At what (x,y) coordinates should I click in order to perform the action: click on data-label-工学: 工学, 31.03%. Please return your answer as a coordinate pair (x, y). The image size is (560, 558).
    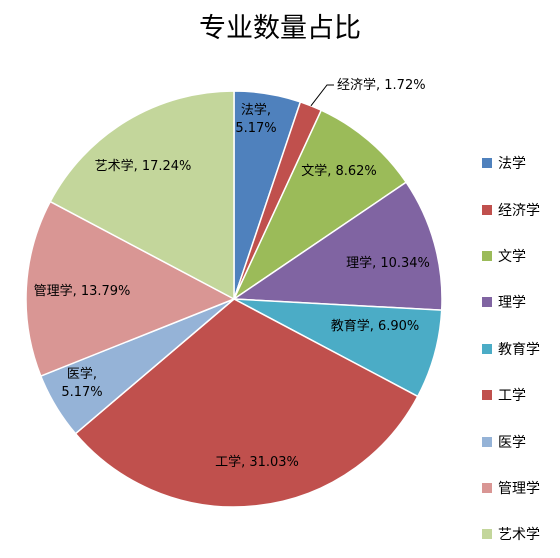
    Looking at the image, I should click on (257, 462).